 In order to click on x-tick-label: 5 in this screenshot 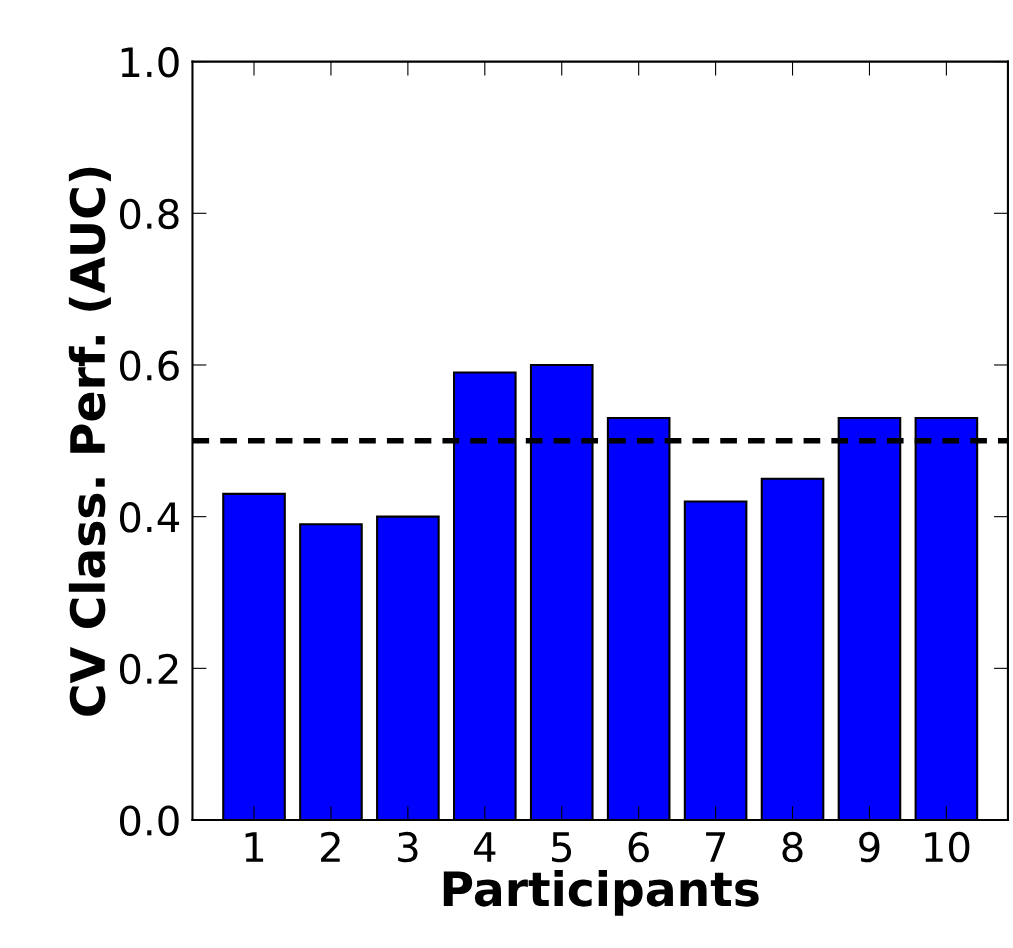, I will do `click(562, 847)`.